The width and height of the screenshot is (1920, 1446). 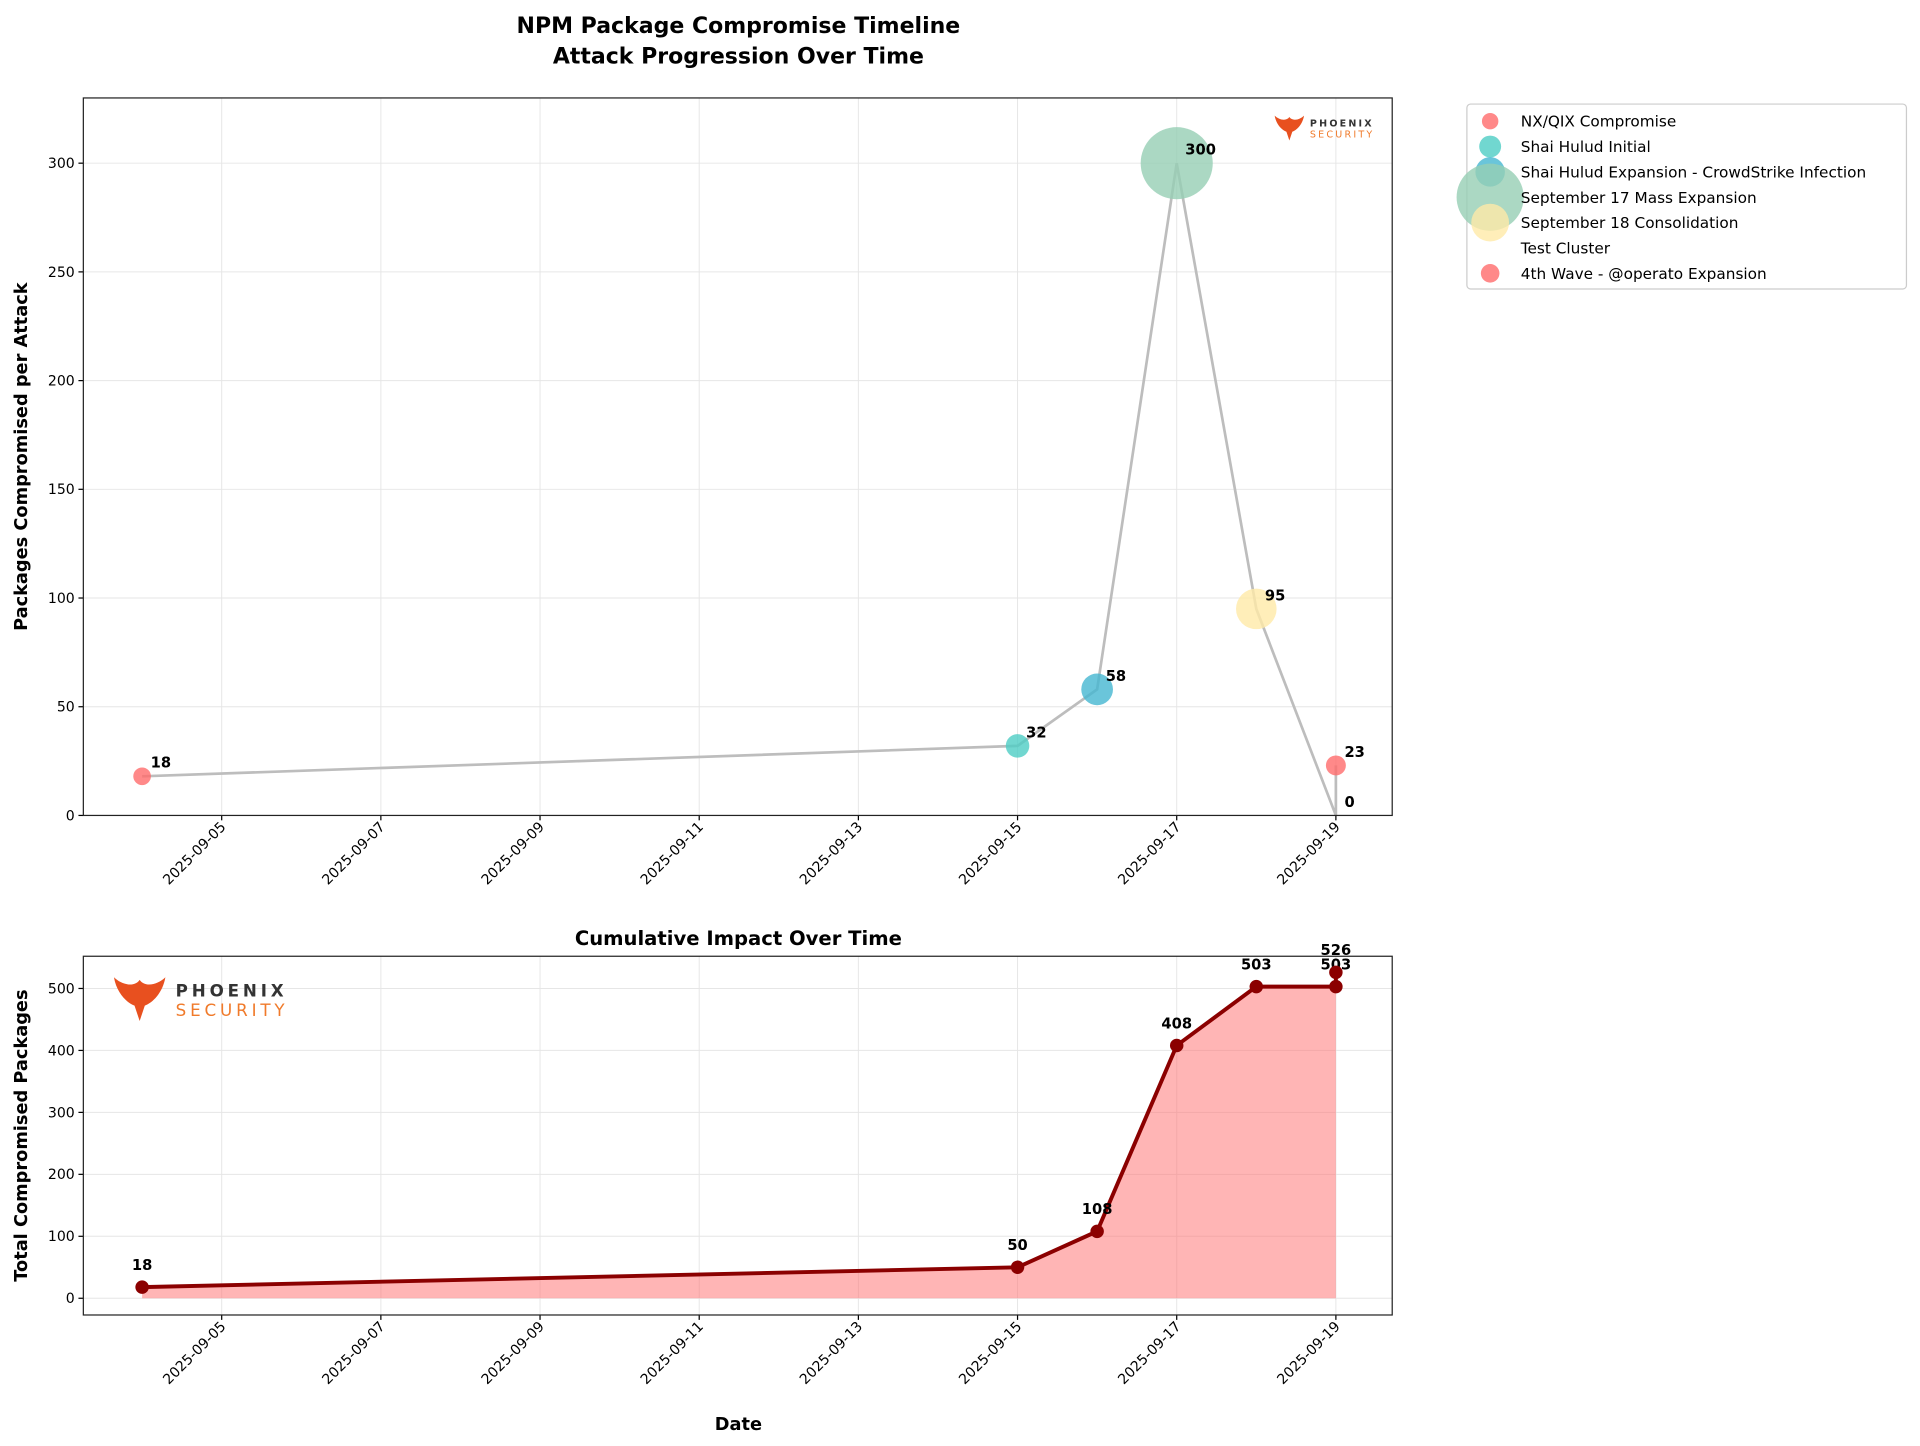 What do you see at coordinates (739, 1142) in the screenshot?
I see `cumulative-area` at bounding box center [739, 1142].